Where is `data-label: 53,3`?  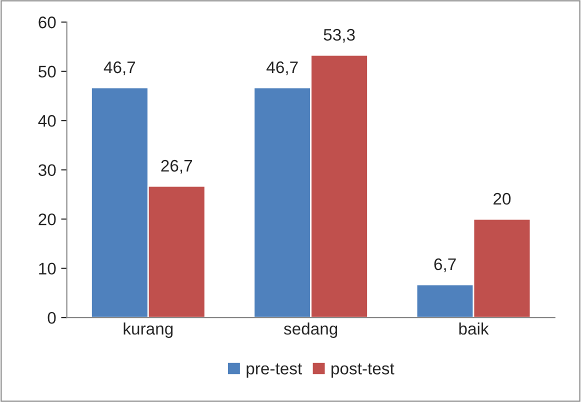 data-label: 53,3 is located at coordinates (339, 35).